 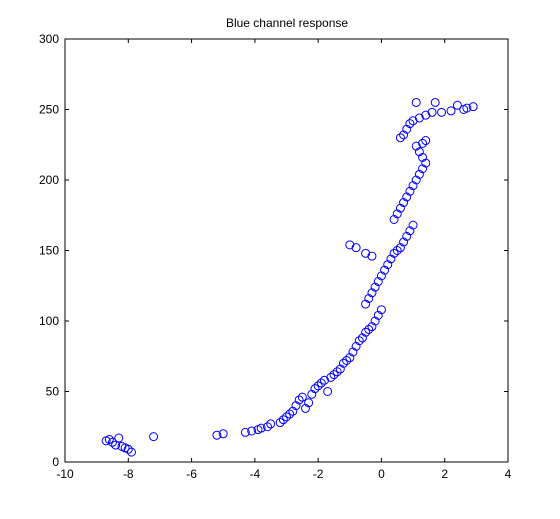 What do you see at coordinates (53, 392) in the screenshot?
I see `y-tick-label: 50` at bounding box center [53, 392].